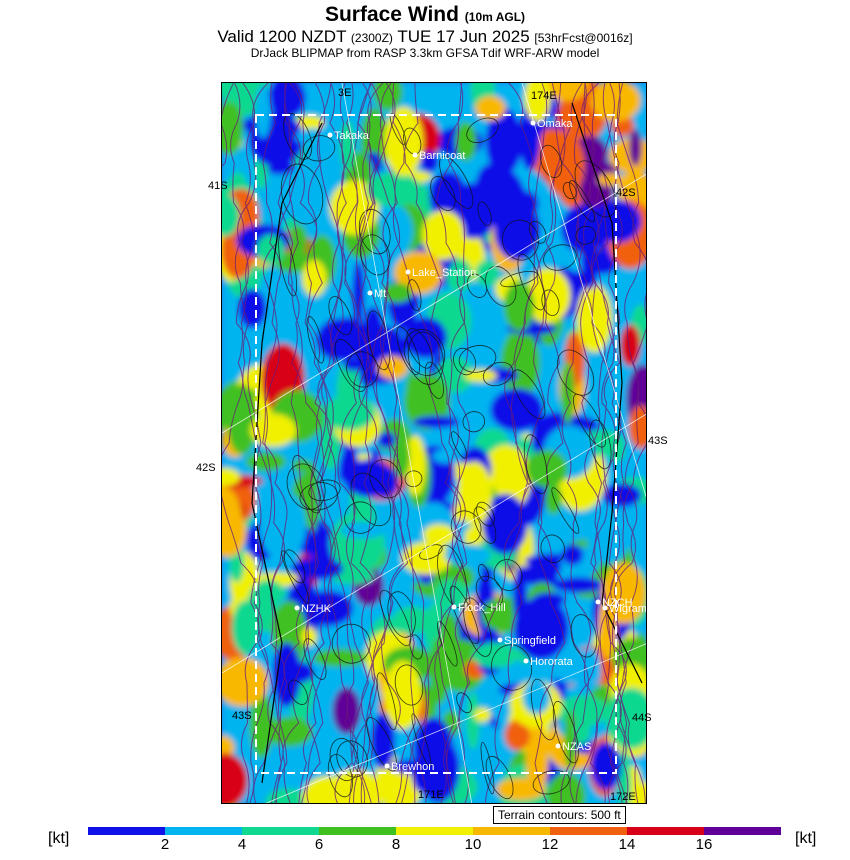 The height and width of the screenshot is (860, 850). Describe the element at coordinates (282, 36) in the screenshot. I see `valid-time-label: Valid 1200 NZDT` at that location.